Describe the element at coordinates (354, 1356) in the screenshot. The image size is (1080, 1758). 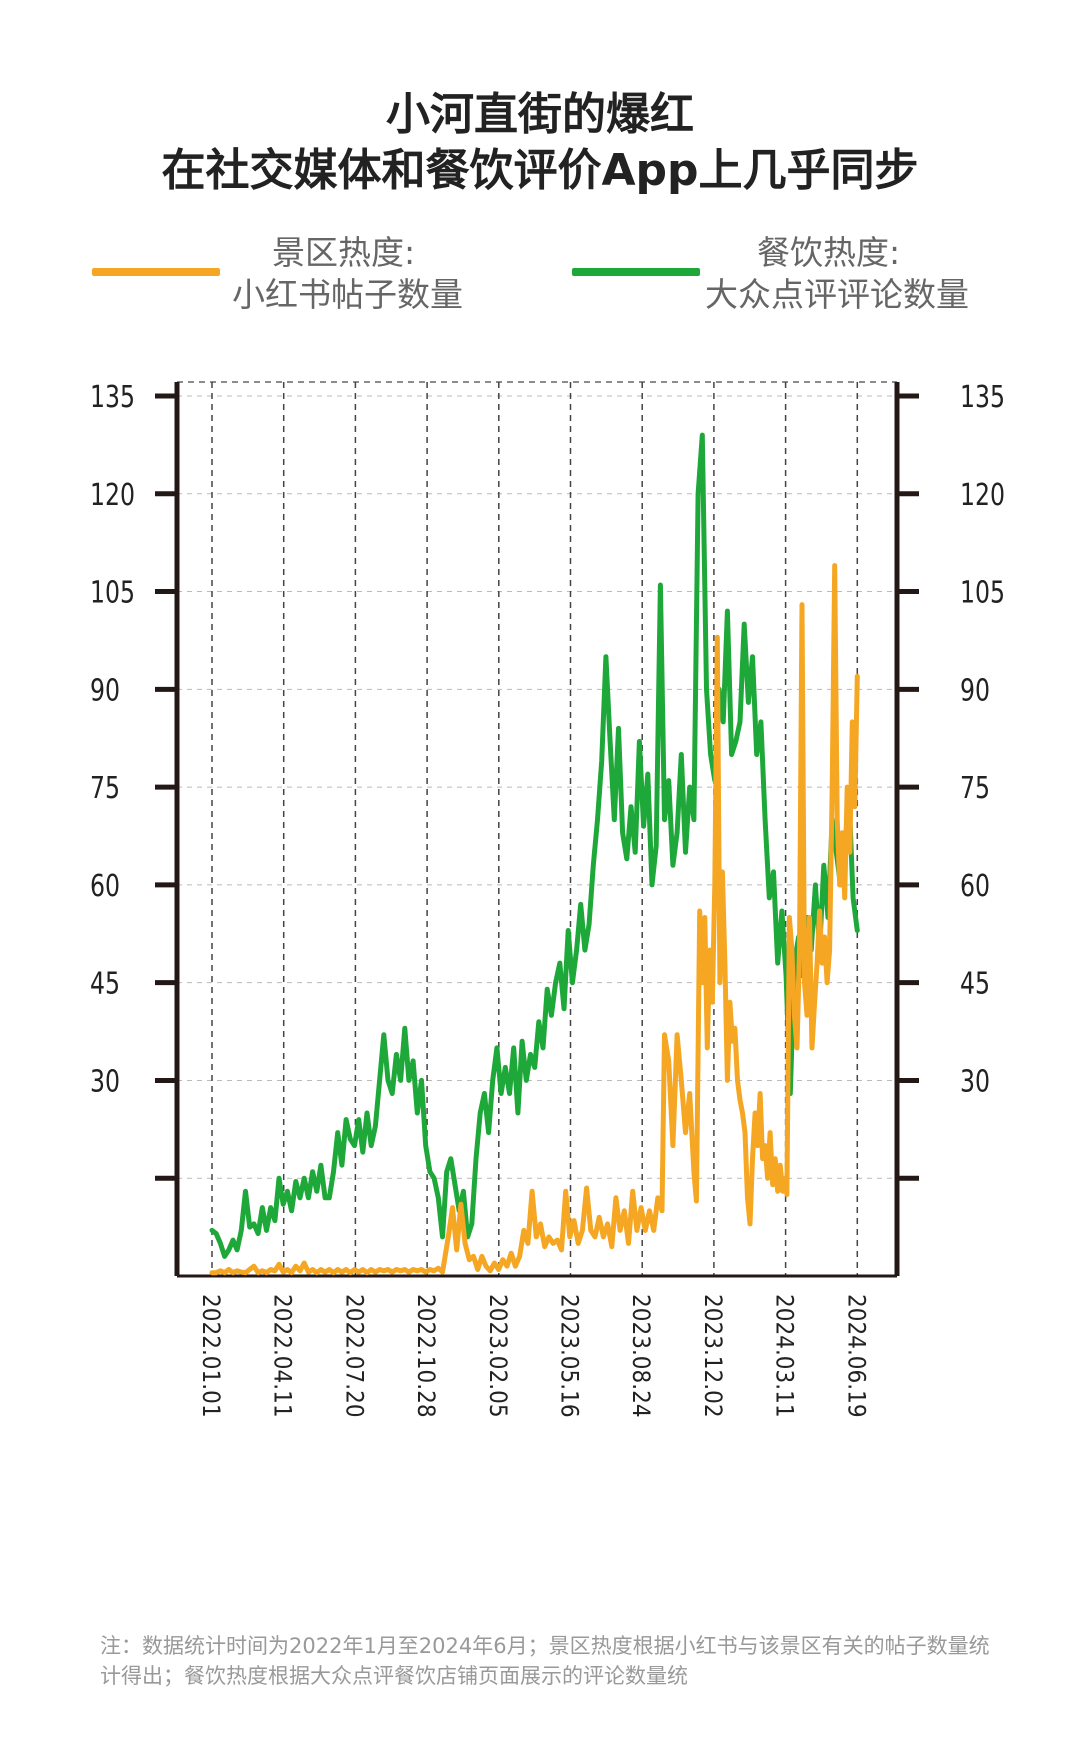
I see `x-tick-label-2: 2022.07.20` at that location.